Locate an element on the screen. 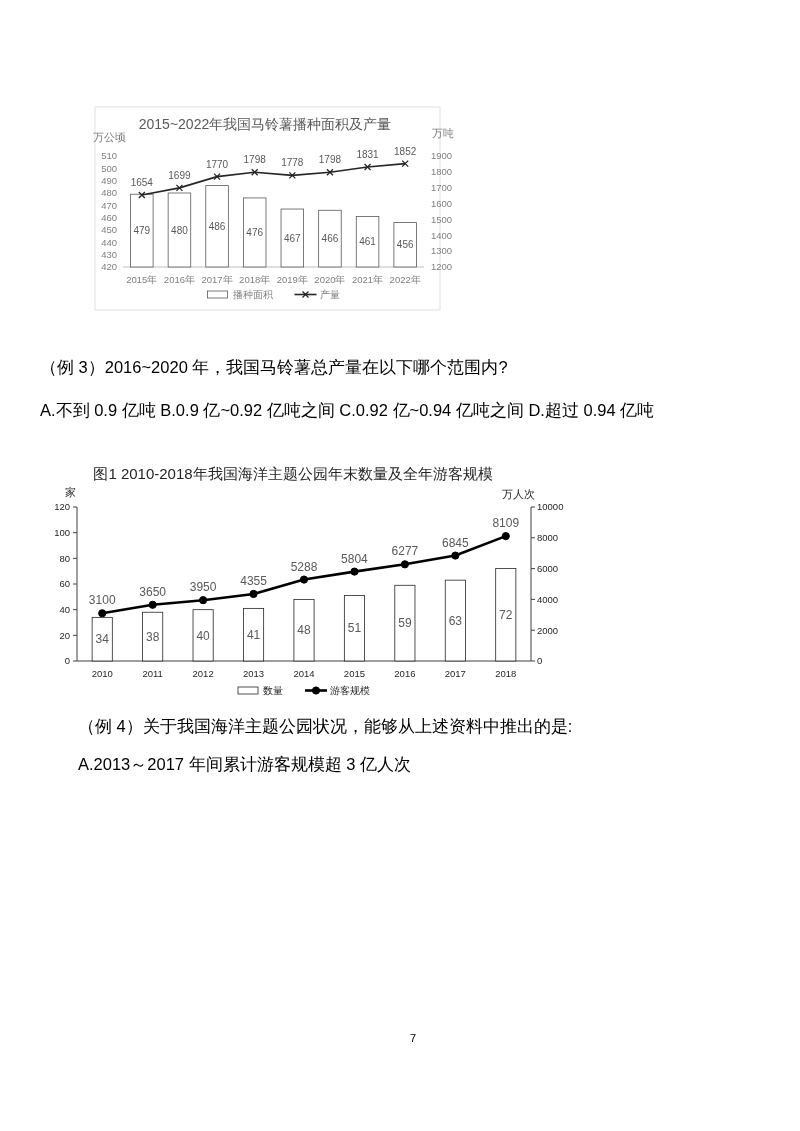  y-tick-label: 60 is located at coordinates (64, 584).